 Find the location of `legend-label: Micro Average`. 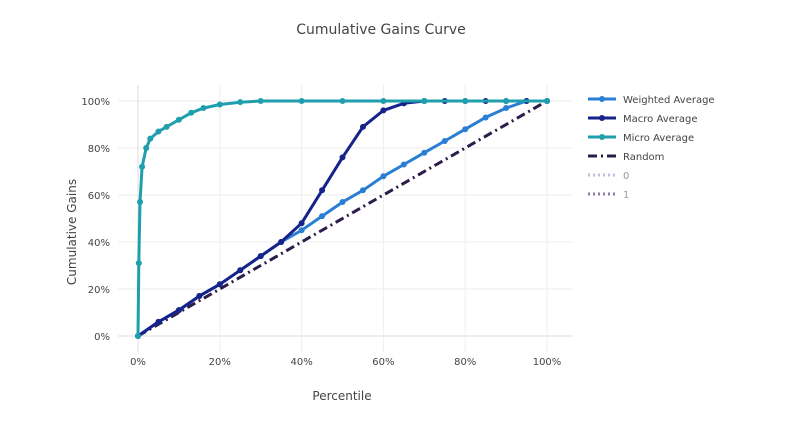

legend-label: Micro Average is located at coordinates (658, 138).